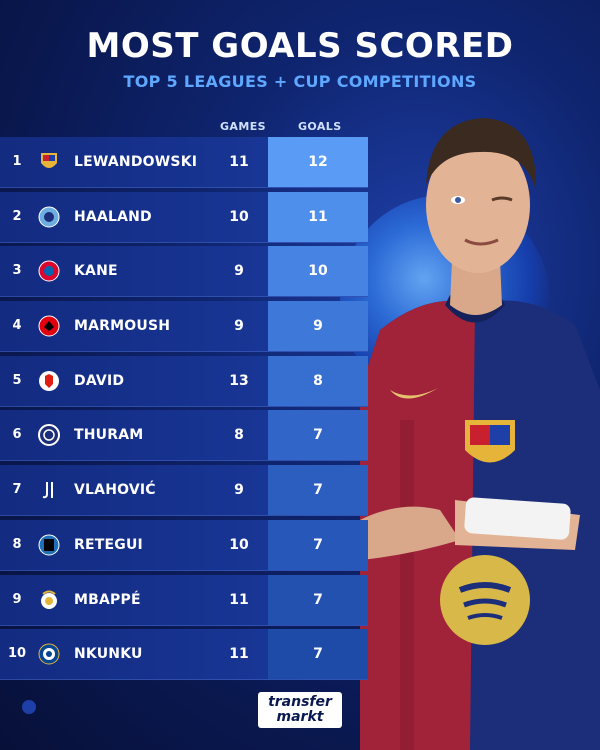 The height and width of the screenshot is (750, 600). I want to click on games-value: 13, so click(239, 380).